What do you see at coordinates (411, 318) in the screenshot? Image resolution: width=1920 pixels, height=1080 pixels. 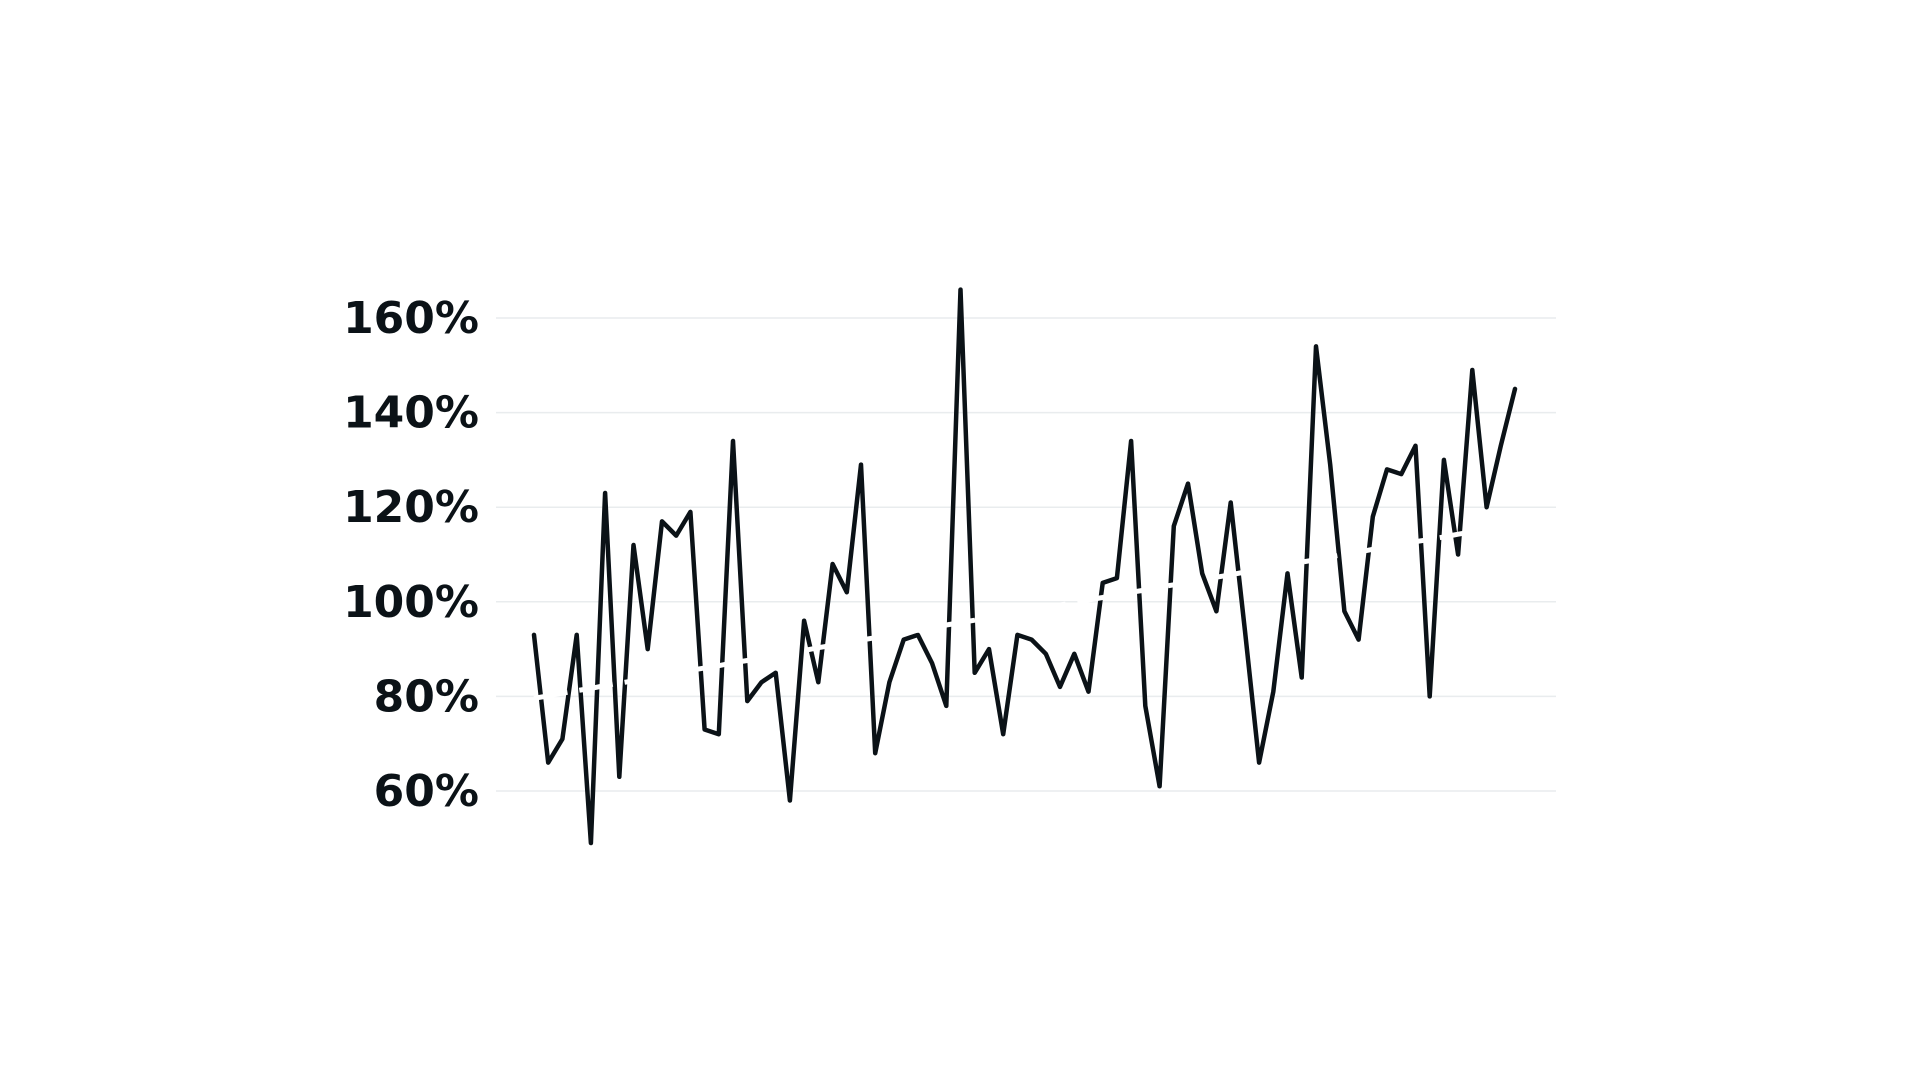 I see `y-tick-label: 160%` at bounding box center [411, 318].